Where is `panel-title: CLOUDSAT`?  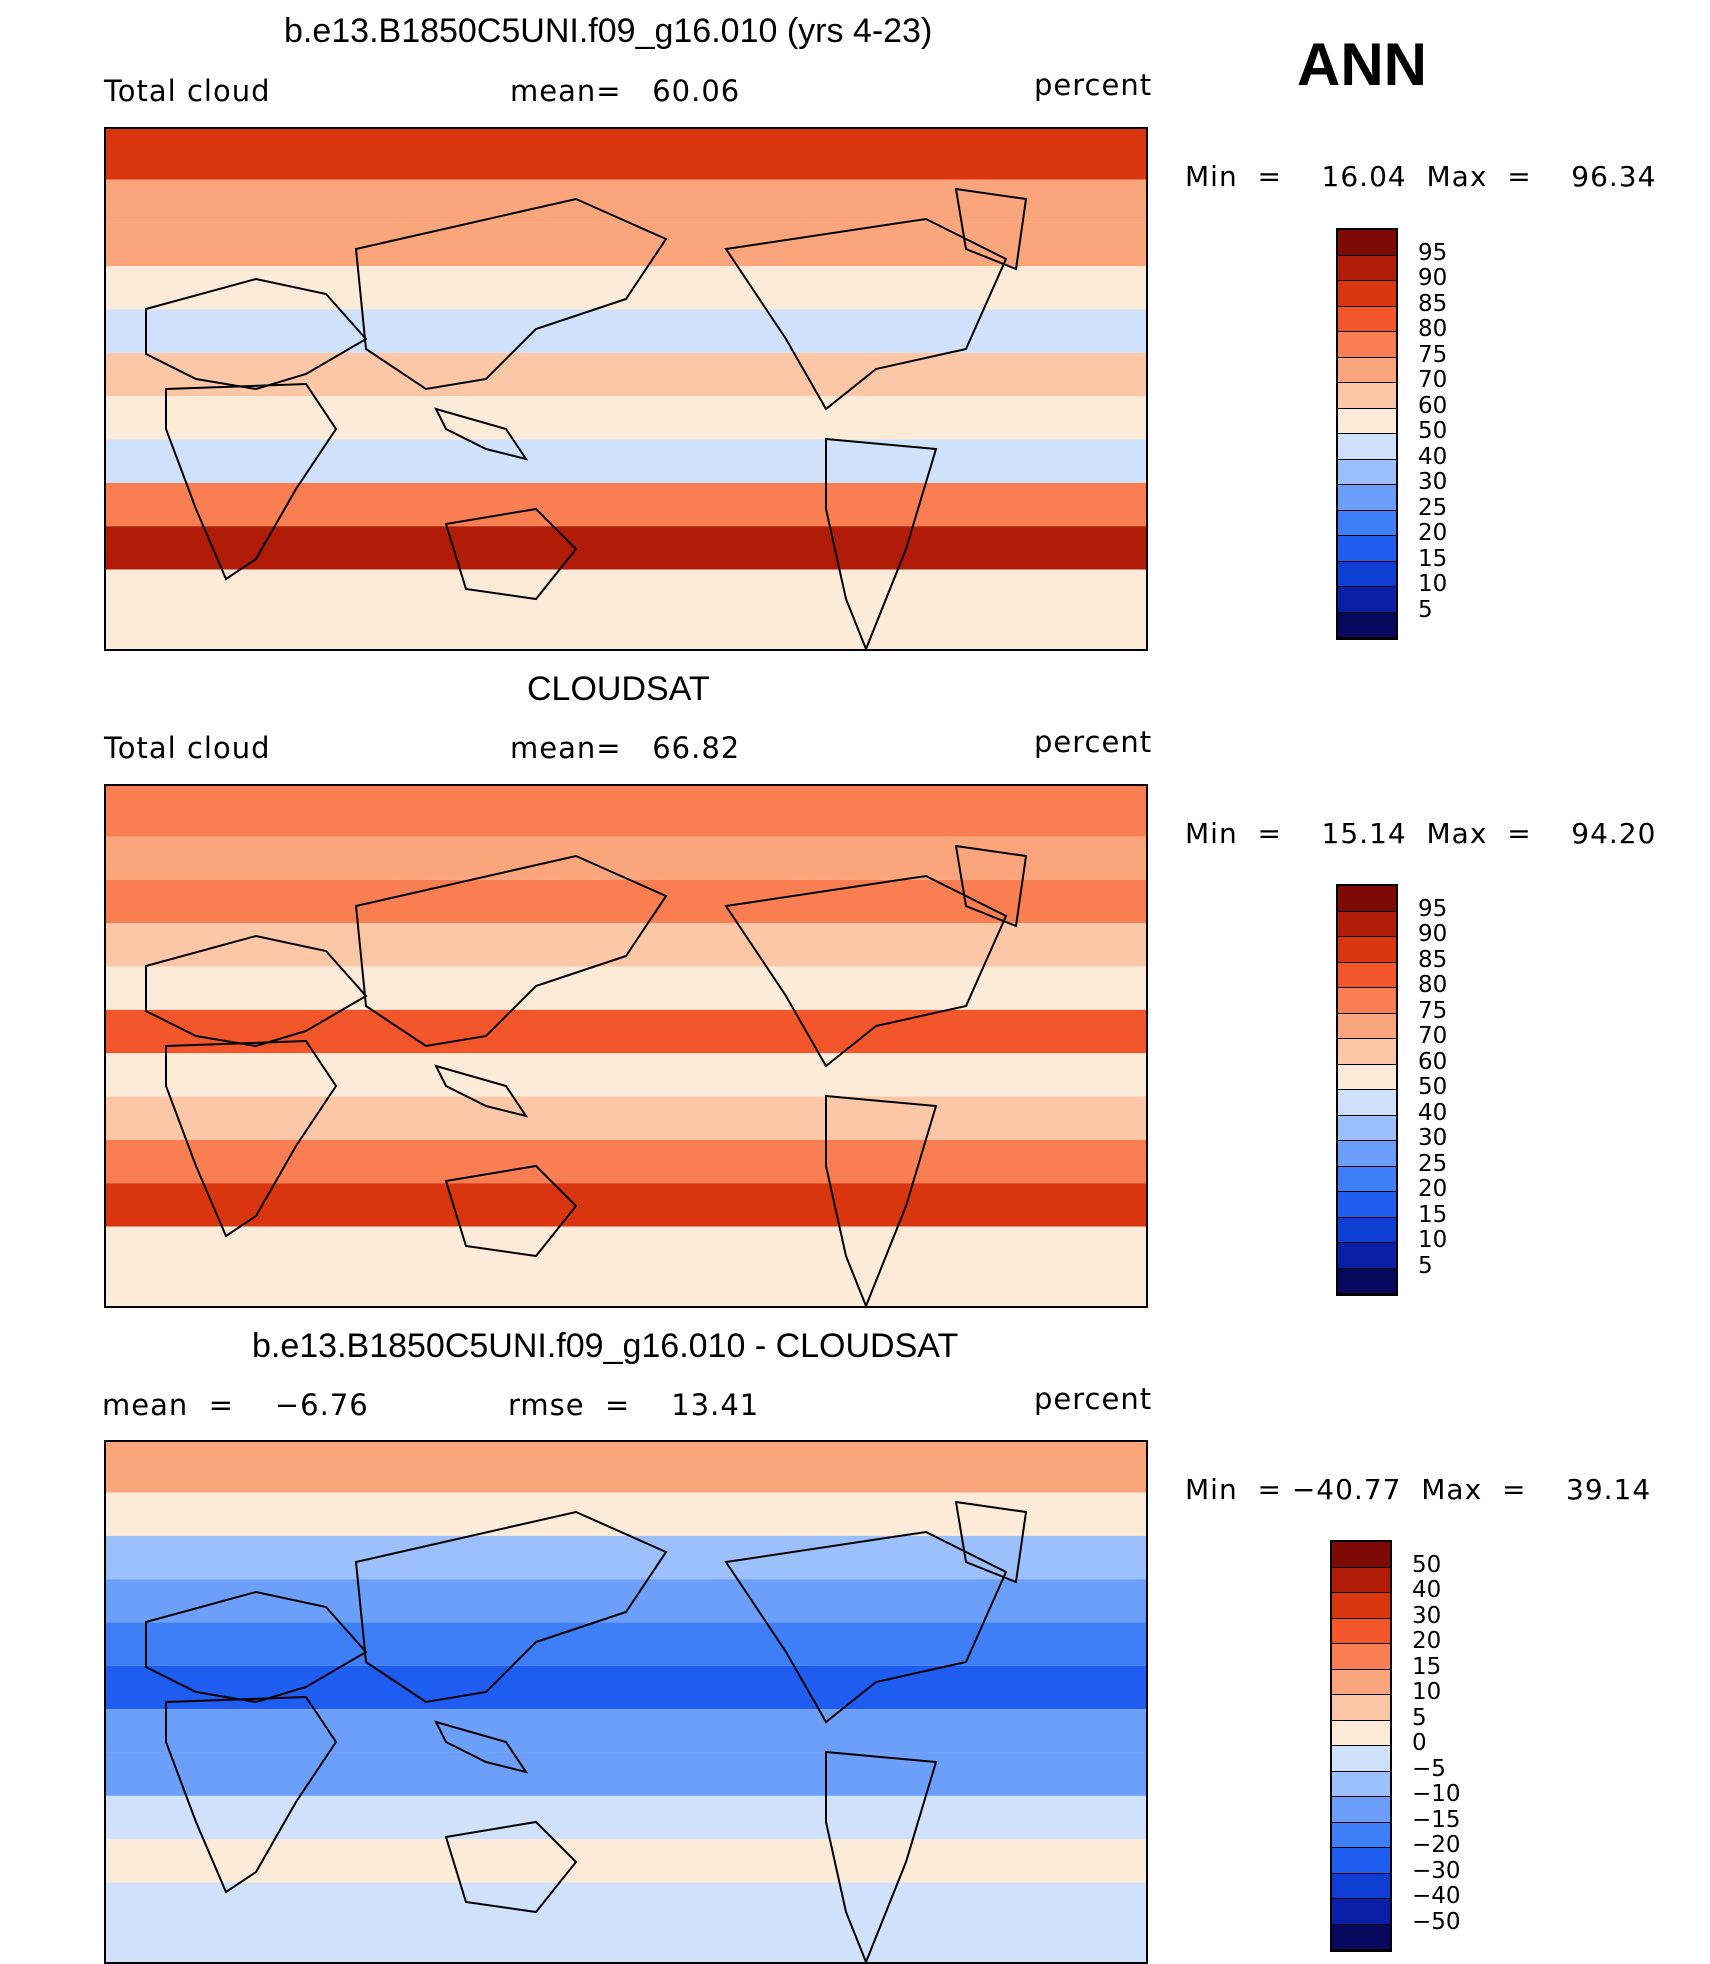
panel-title: CLOUDSAT is located at coordinates (618, 689).